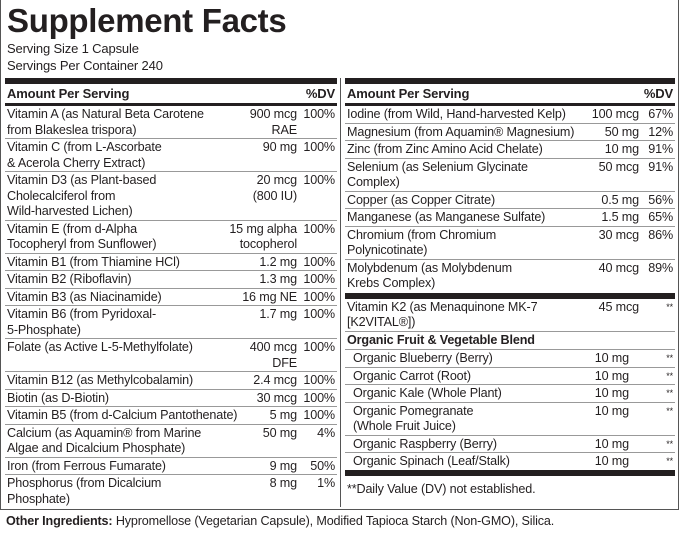  What do you see at coordinates (461, 131) in the screenshot?
I see `nutrient-name: Magnesium (from Aquamin® Magnesium)` at bounding box center [461, 131].